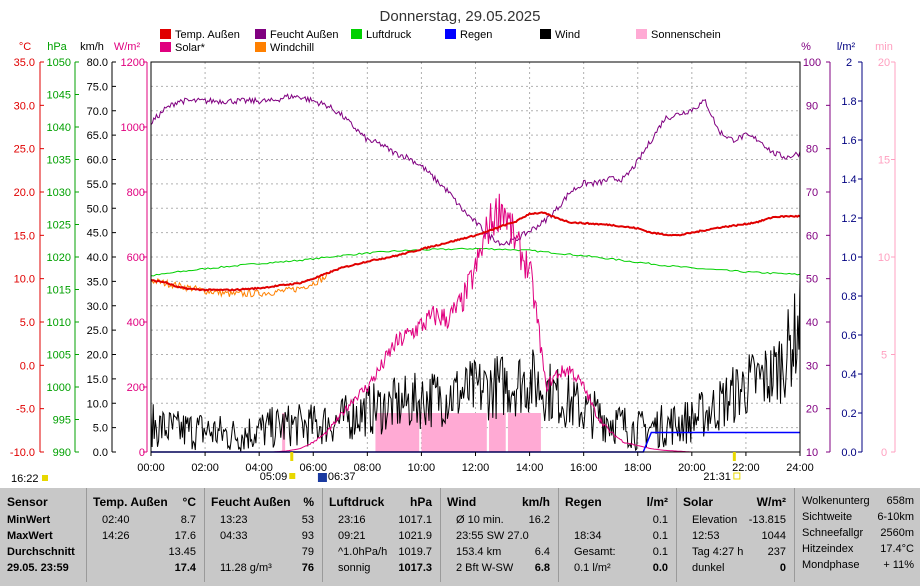 The image size is (920, 586). Describe the element at coordinates (27, 502) in the screenshot. I see `sensor-header: Sensor` at that location.